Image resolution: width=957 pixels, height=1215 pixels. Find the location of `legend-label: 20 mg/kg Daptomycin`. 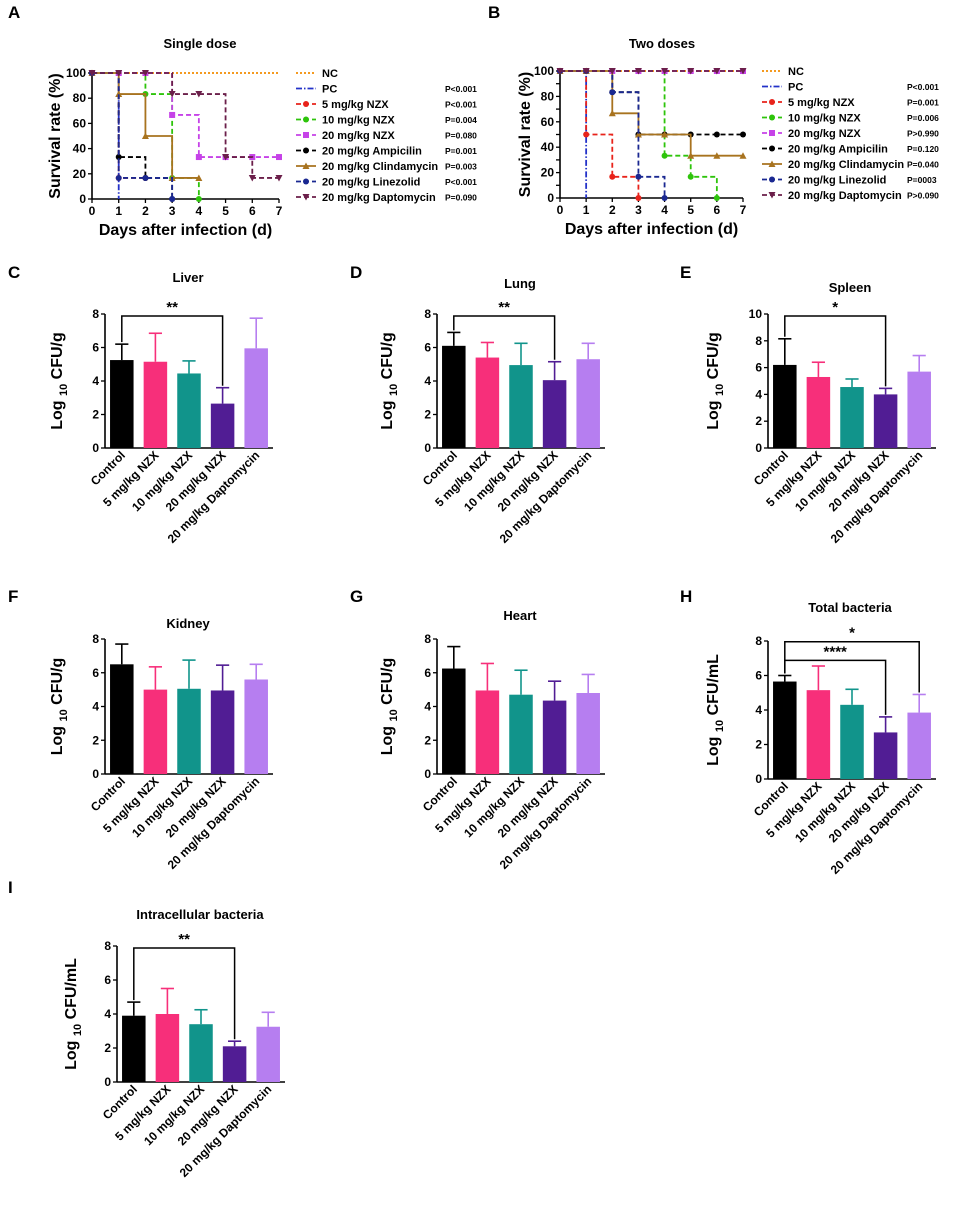

legend-label: 20 mg/kg Daptomycin is located at coordinates (845, 196).